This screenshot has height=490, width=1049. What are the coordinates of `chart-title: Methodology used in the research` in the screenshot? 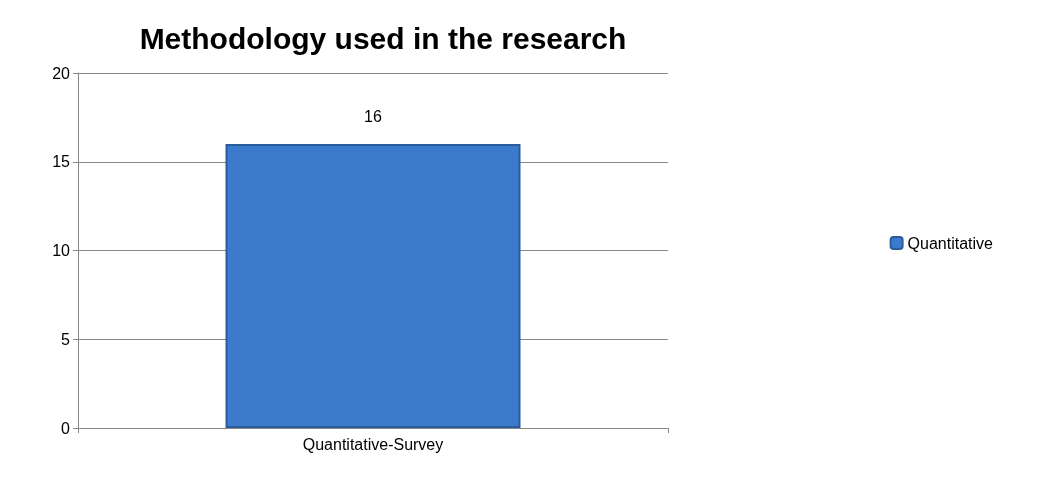 It's located at (383, 38).